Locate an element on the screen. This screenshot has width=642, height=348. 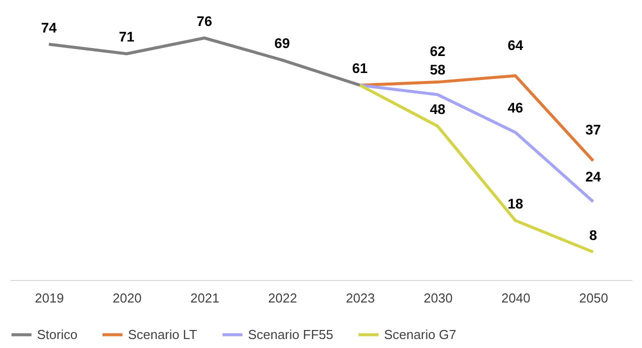
legend-label: Scenario G7 is located at coordinates (420, 334).